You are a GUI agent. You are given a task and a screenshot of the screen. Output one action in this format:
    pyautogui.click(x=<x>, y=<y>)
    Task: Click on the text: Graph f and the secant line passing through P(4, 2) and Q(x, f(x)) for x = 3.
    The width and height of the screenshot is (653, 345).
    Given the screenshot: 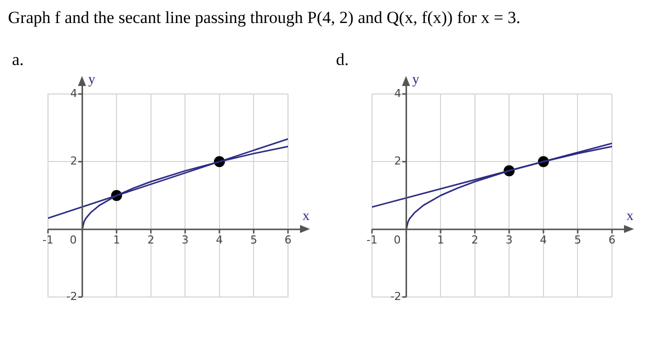 What is the action you would take?
    pyautogui.click(x=265, y=18)
    